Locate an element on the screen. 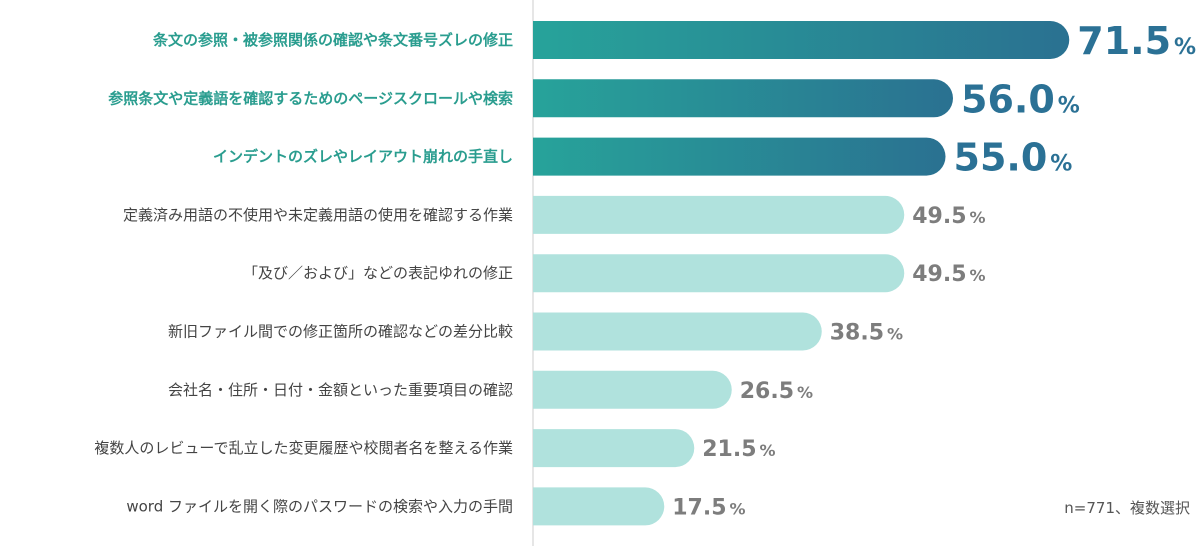 This screenshot has width=1200, height=546. sample-size-note: n=771、複数選択 is located at coordinates (1127, 508).